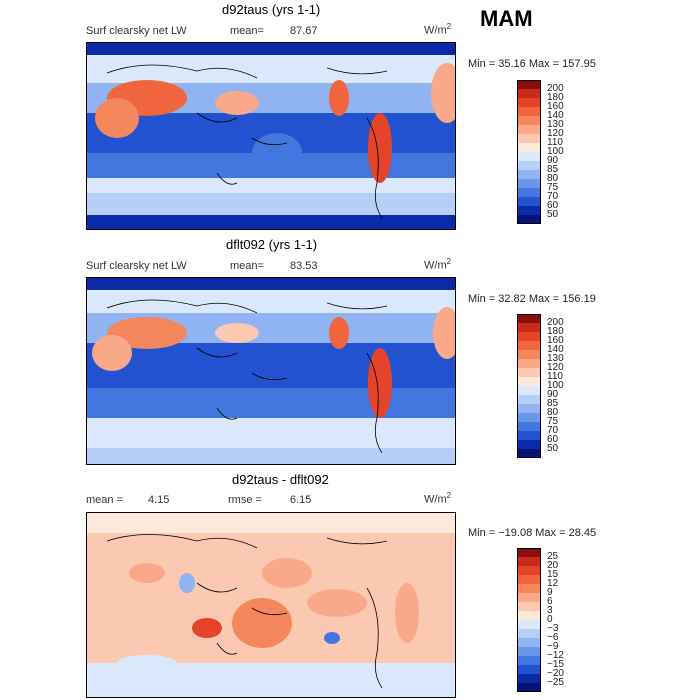 The image size is (700, 700). What do you see at coordinates (159, 500) in the screenshot?
I see `panel3-mean-value: 4.15` at bounding box center [159, 500].